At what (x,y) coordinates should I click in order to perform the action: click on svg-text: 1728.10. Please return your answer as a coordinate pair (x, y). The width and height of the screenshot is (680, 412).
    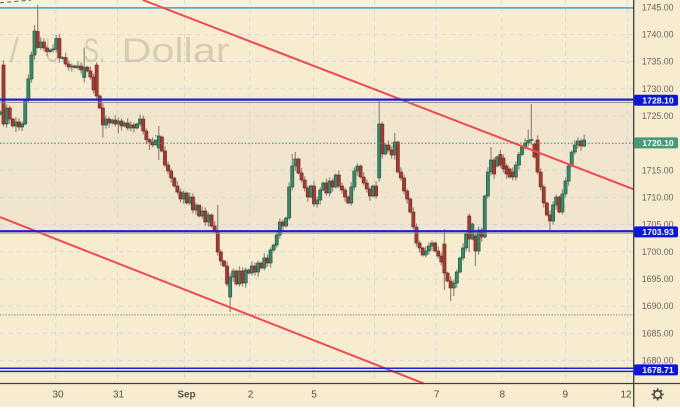
    Looking at the image, I should click on (658, 101).